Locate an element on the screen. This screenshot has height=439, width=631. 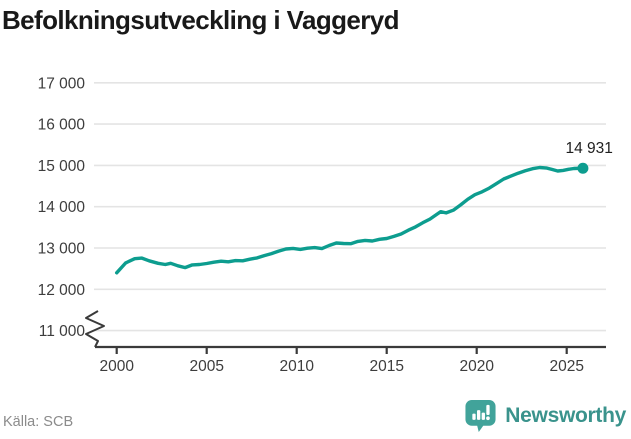
newsworthy-logo: Newsworthy is located at coordinates (545, 416).